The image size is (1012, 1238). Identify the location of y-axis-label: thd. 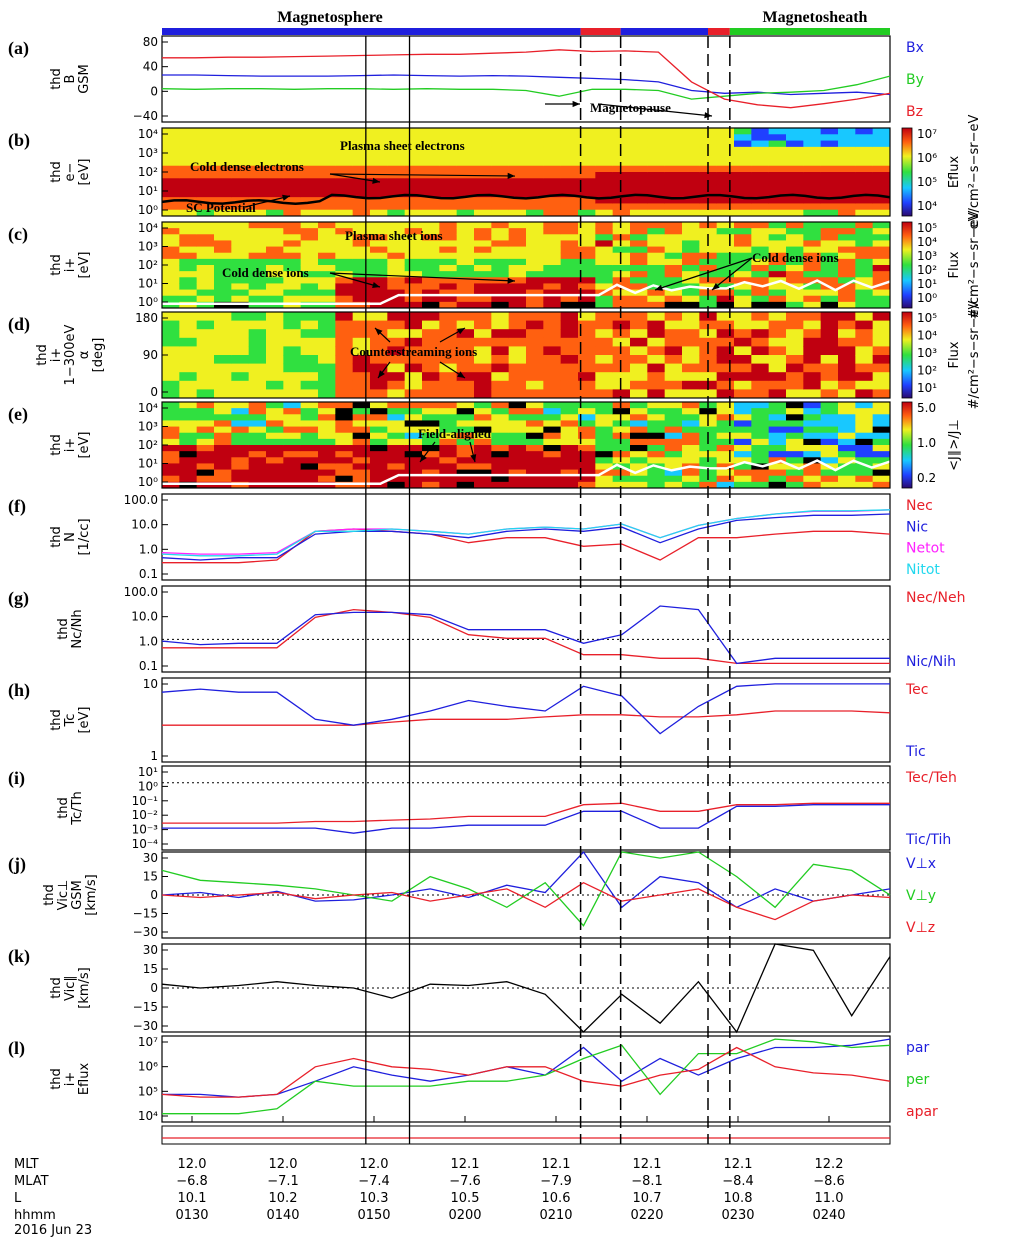
(42, 355).